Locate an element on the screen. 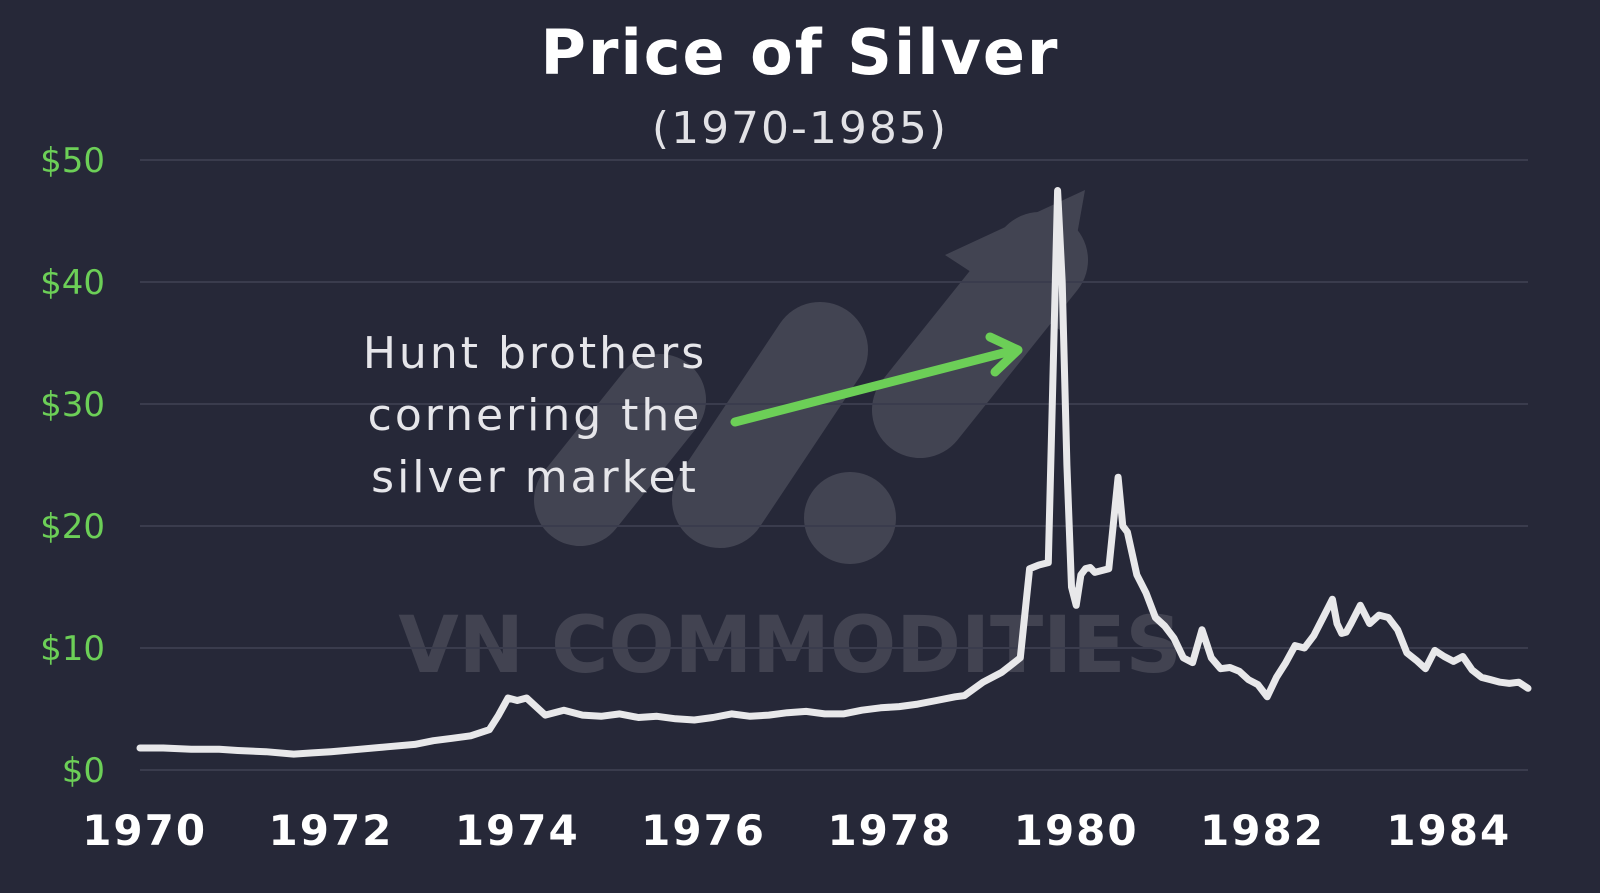  annotation-arrow-head is located at coordinates (1004, 354).